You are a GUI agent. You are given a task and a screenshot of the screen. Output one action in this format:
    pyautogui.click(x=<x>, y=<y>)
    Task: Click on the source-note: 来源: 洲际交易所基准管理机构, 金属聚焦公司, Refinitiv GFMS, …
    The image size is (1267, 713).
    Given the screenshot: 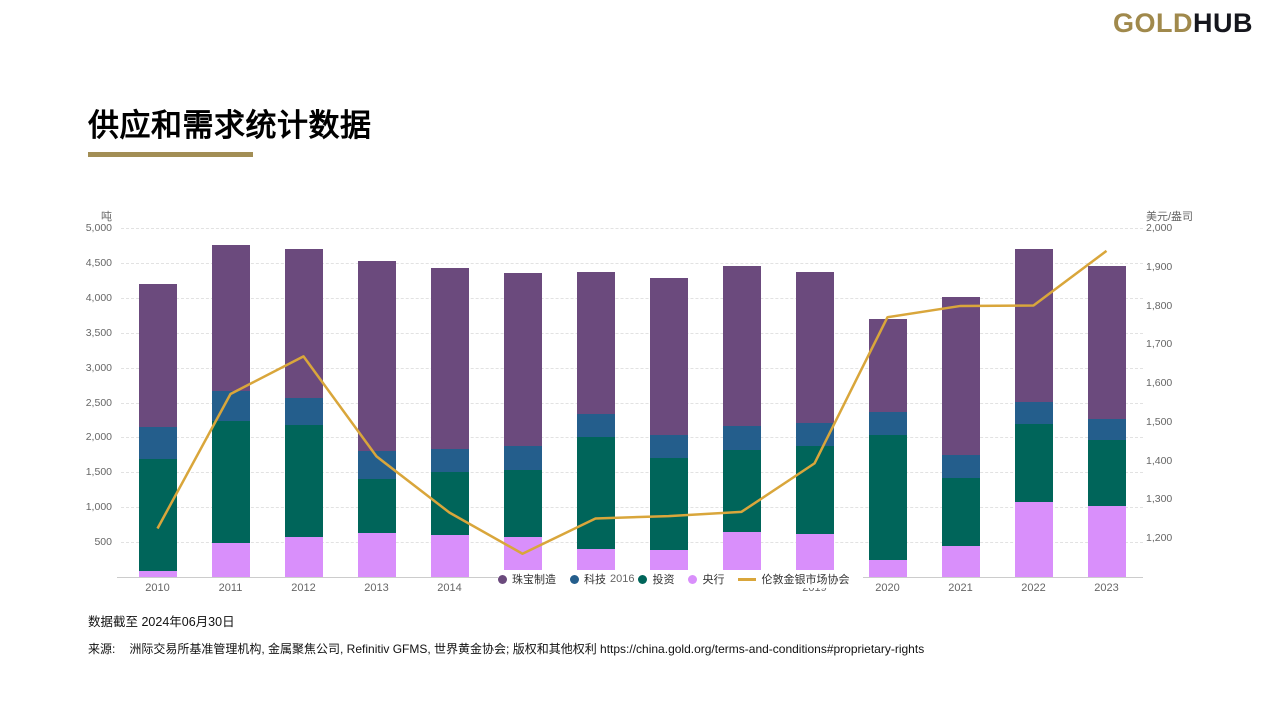 What is the action you would take?
    pyautogui.click(x=506, y=648)
    